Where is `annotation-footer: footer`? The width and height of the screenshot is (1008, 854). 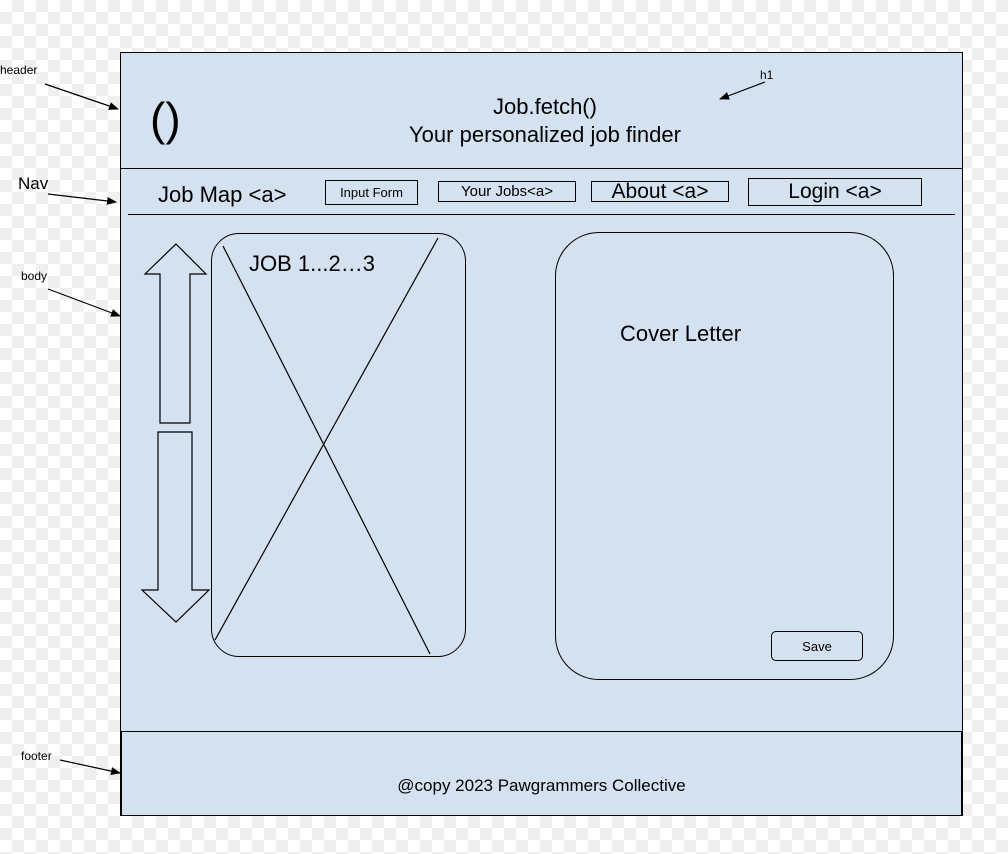
annotation-footer: footer is located at coordinates (36, 756).